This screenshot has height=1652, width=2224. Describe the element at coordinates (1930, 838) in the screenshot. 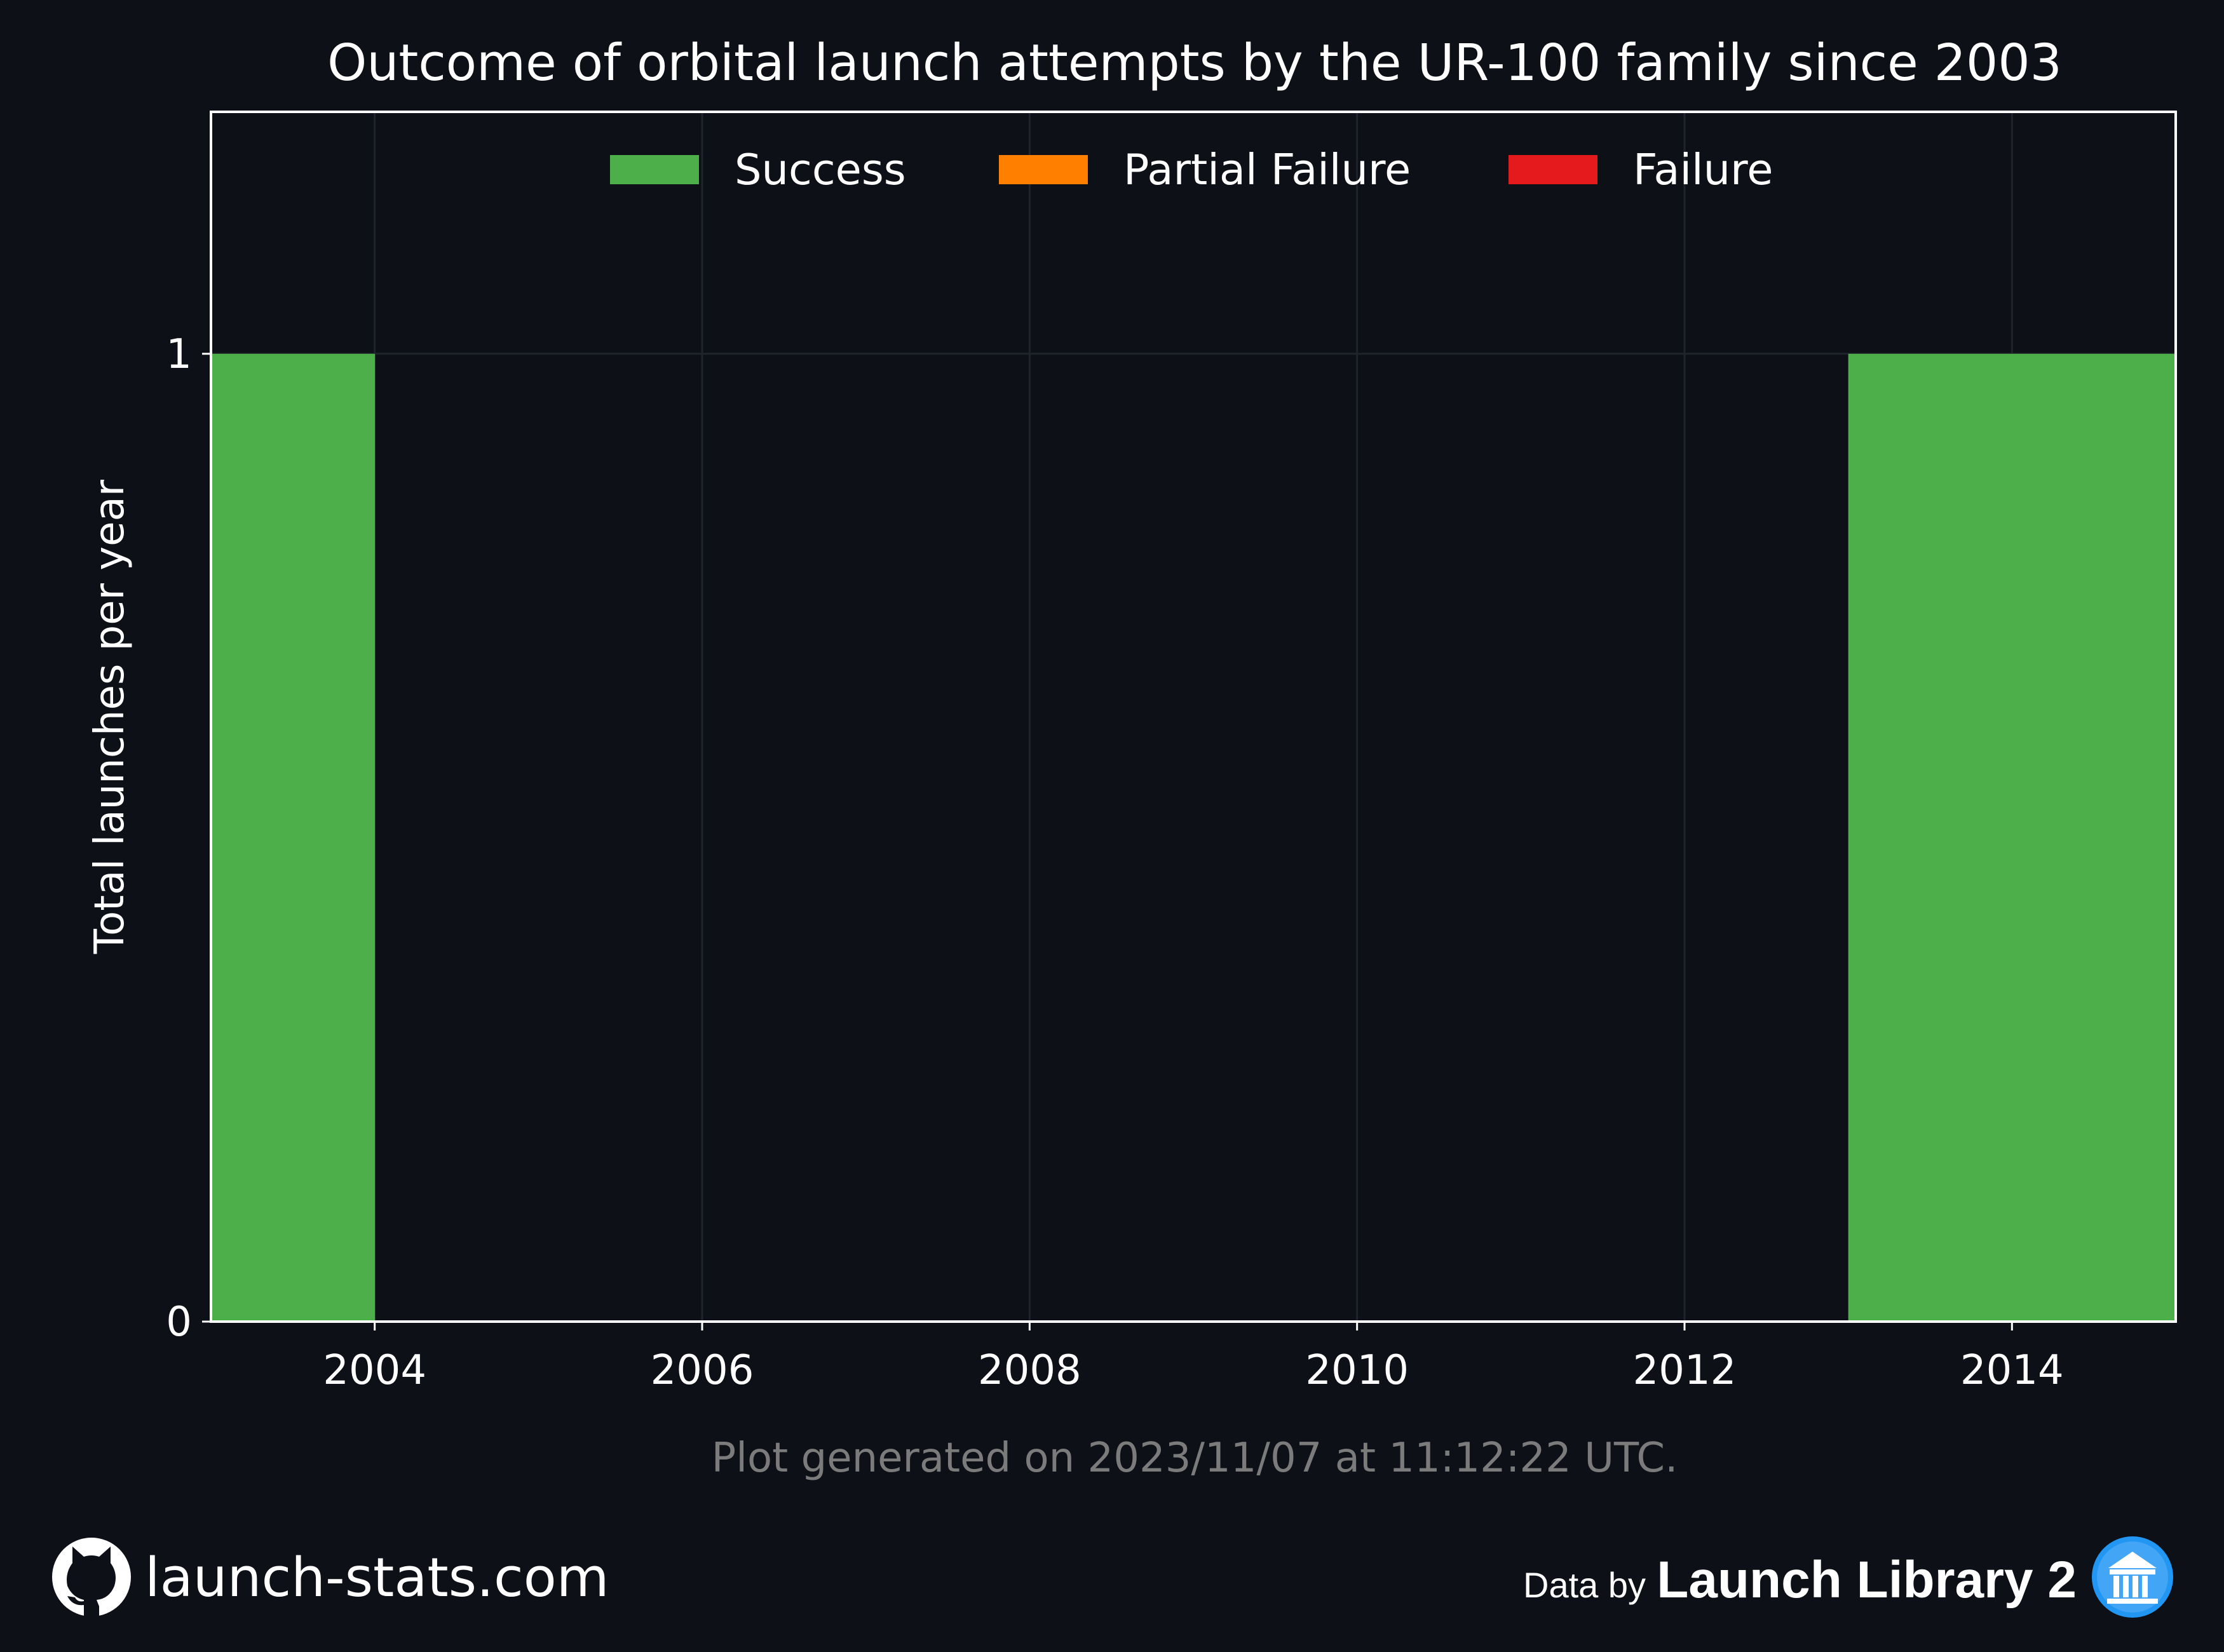

I see `bar-success-2013` at that location.